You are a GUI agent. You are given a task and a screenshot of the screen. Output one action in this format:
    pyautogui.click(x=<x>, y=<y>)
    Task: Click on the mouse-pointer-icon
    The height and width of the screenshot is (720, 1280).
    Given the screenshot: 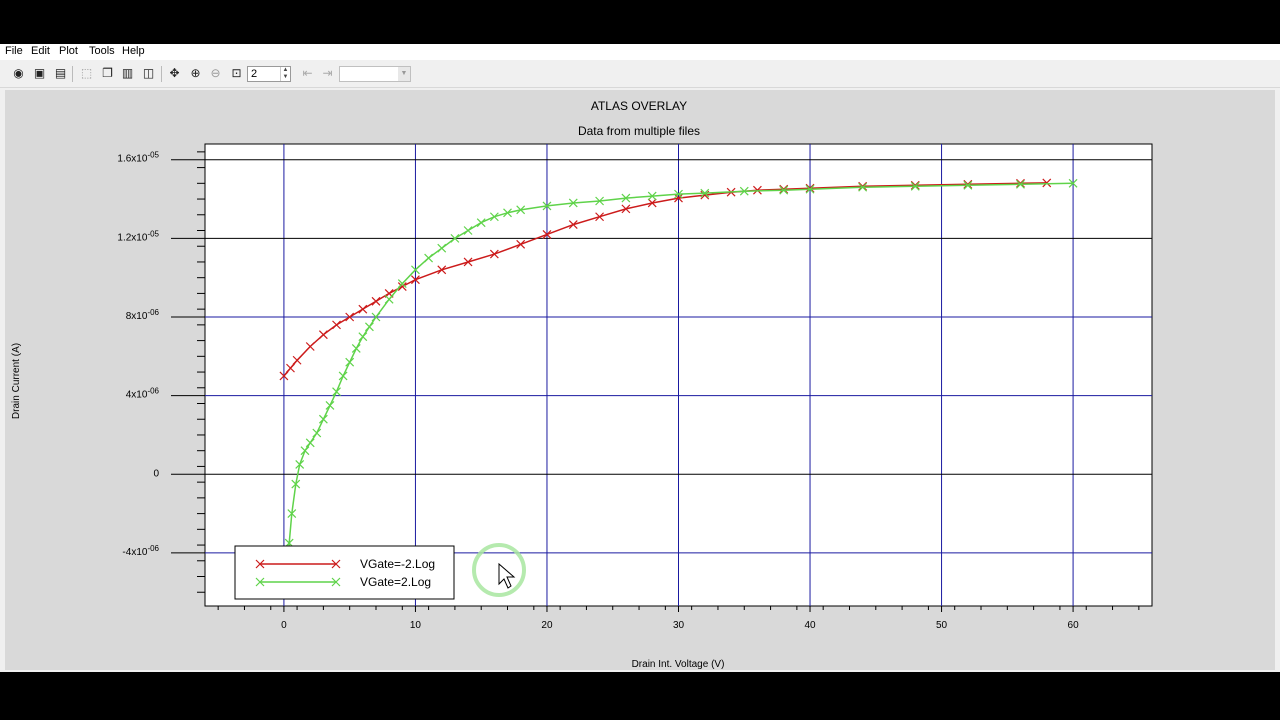 What is the action you would take?
    pyautogui.click(x=507, y=575)
    